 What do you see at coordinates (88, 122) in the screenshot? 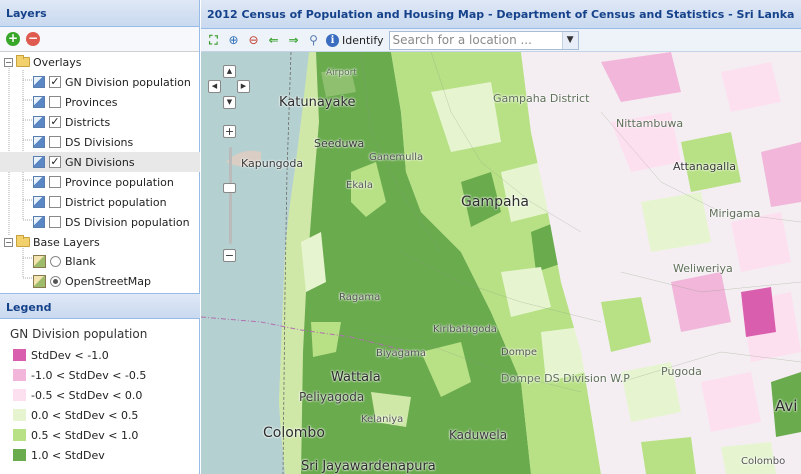
I see `layer-label: Districts` at bounding box center [88, 122].